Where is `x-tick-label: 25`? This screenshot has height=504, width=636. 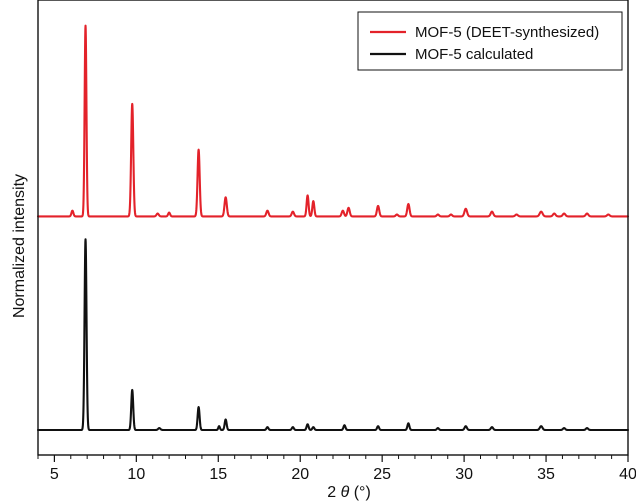
x-tick-label: 25 is located at coordinates (382, 474).